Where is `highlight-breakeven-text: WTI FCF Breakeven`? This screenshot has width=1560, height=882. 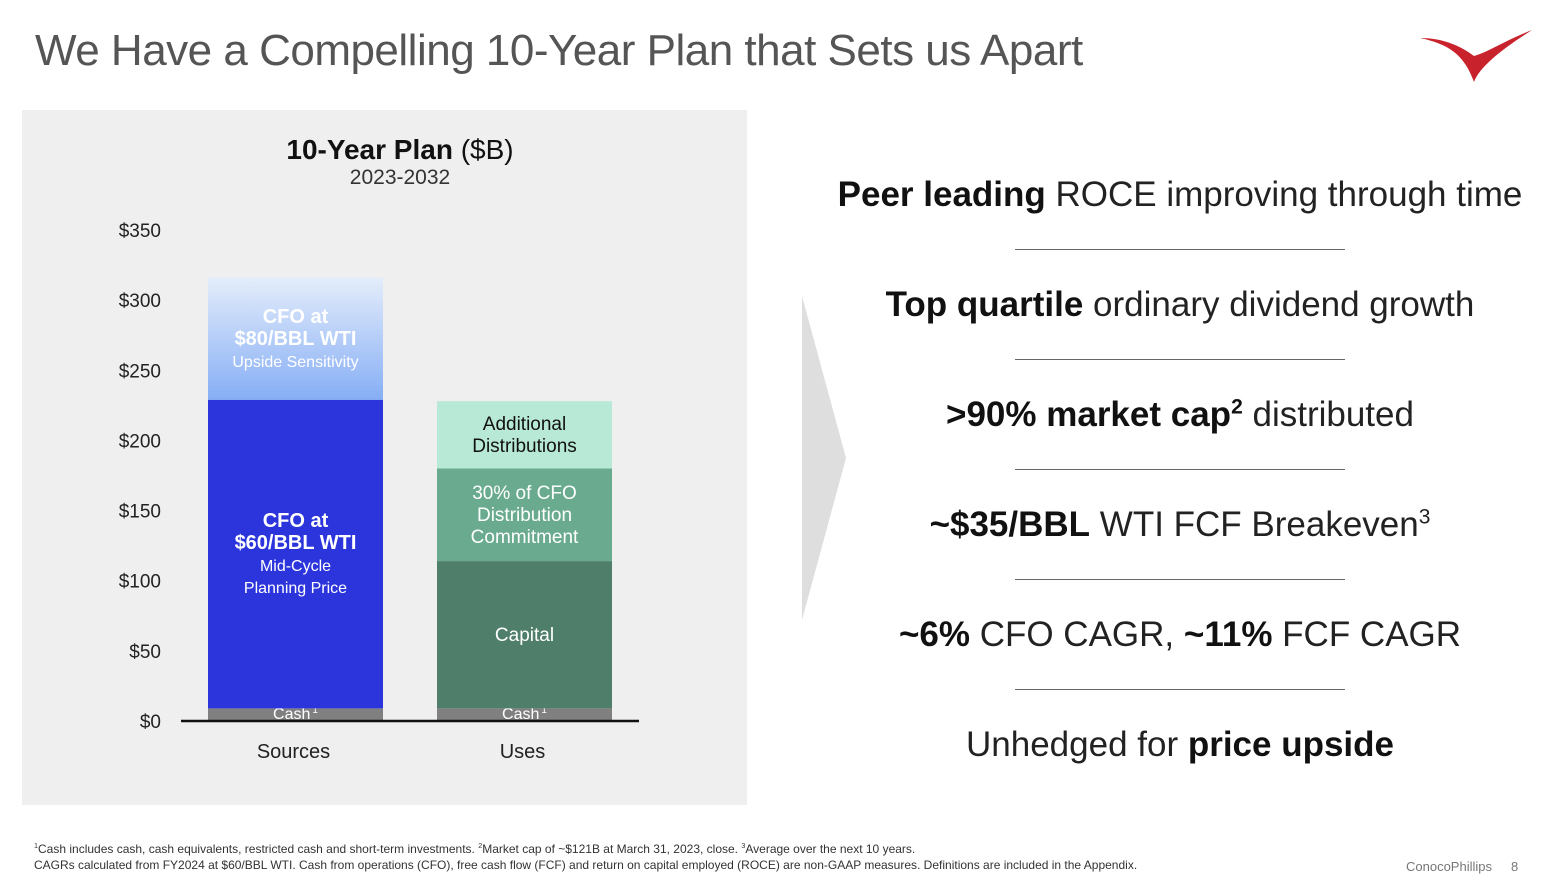
highlight-breakeven-text: WTI FCF Breakeven is located at coordinates (1254, 524).